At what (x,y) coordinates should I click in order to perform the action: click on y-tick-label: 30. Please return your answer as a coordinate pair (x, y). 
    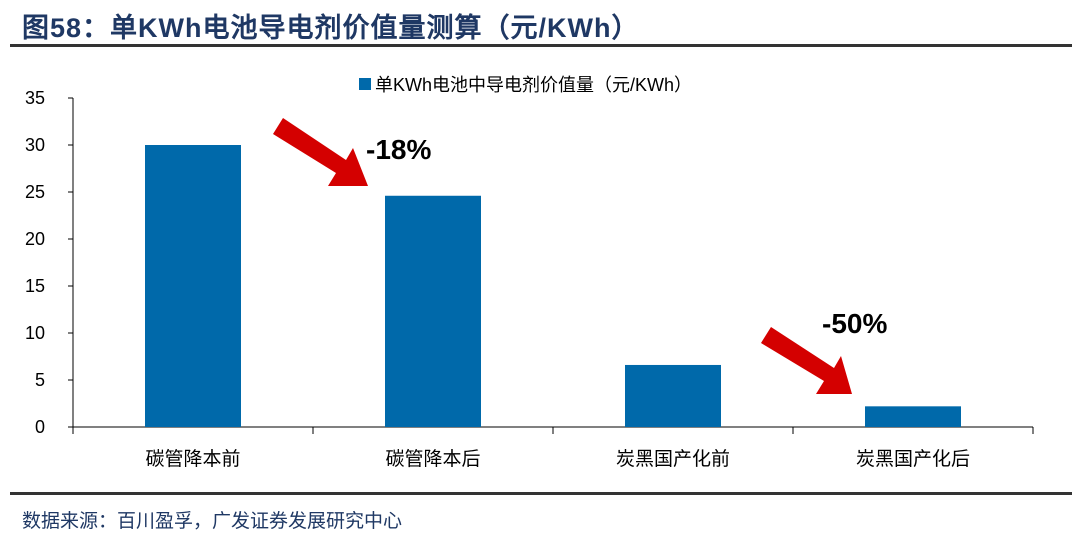
    Looking at the image, I should click on (35, 145).